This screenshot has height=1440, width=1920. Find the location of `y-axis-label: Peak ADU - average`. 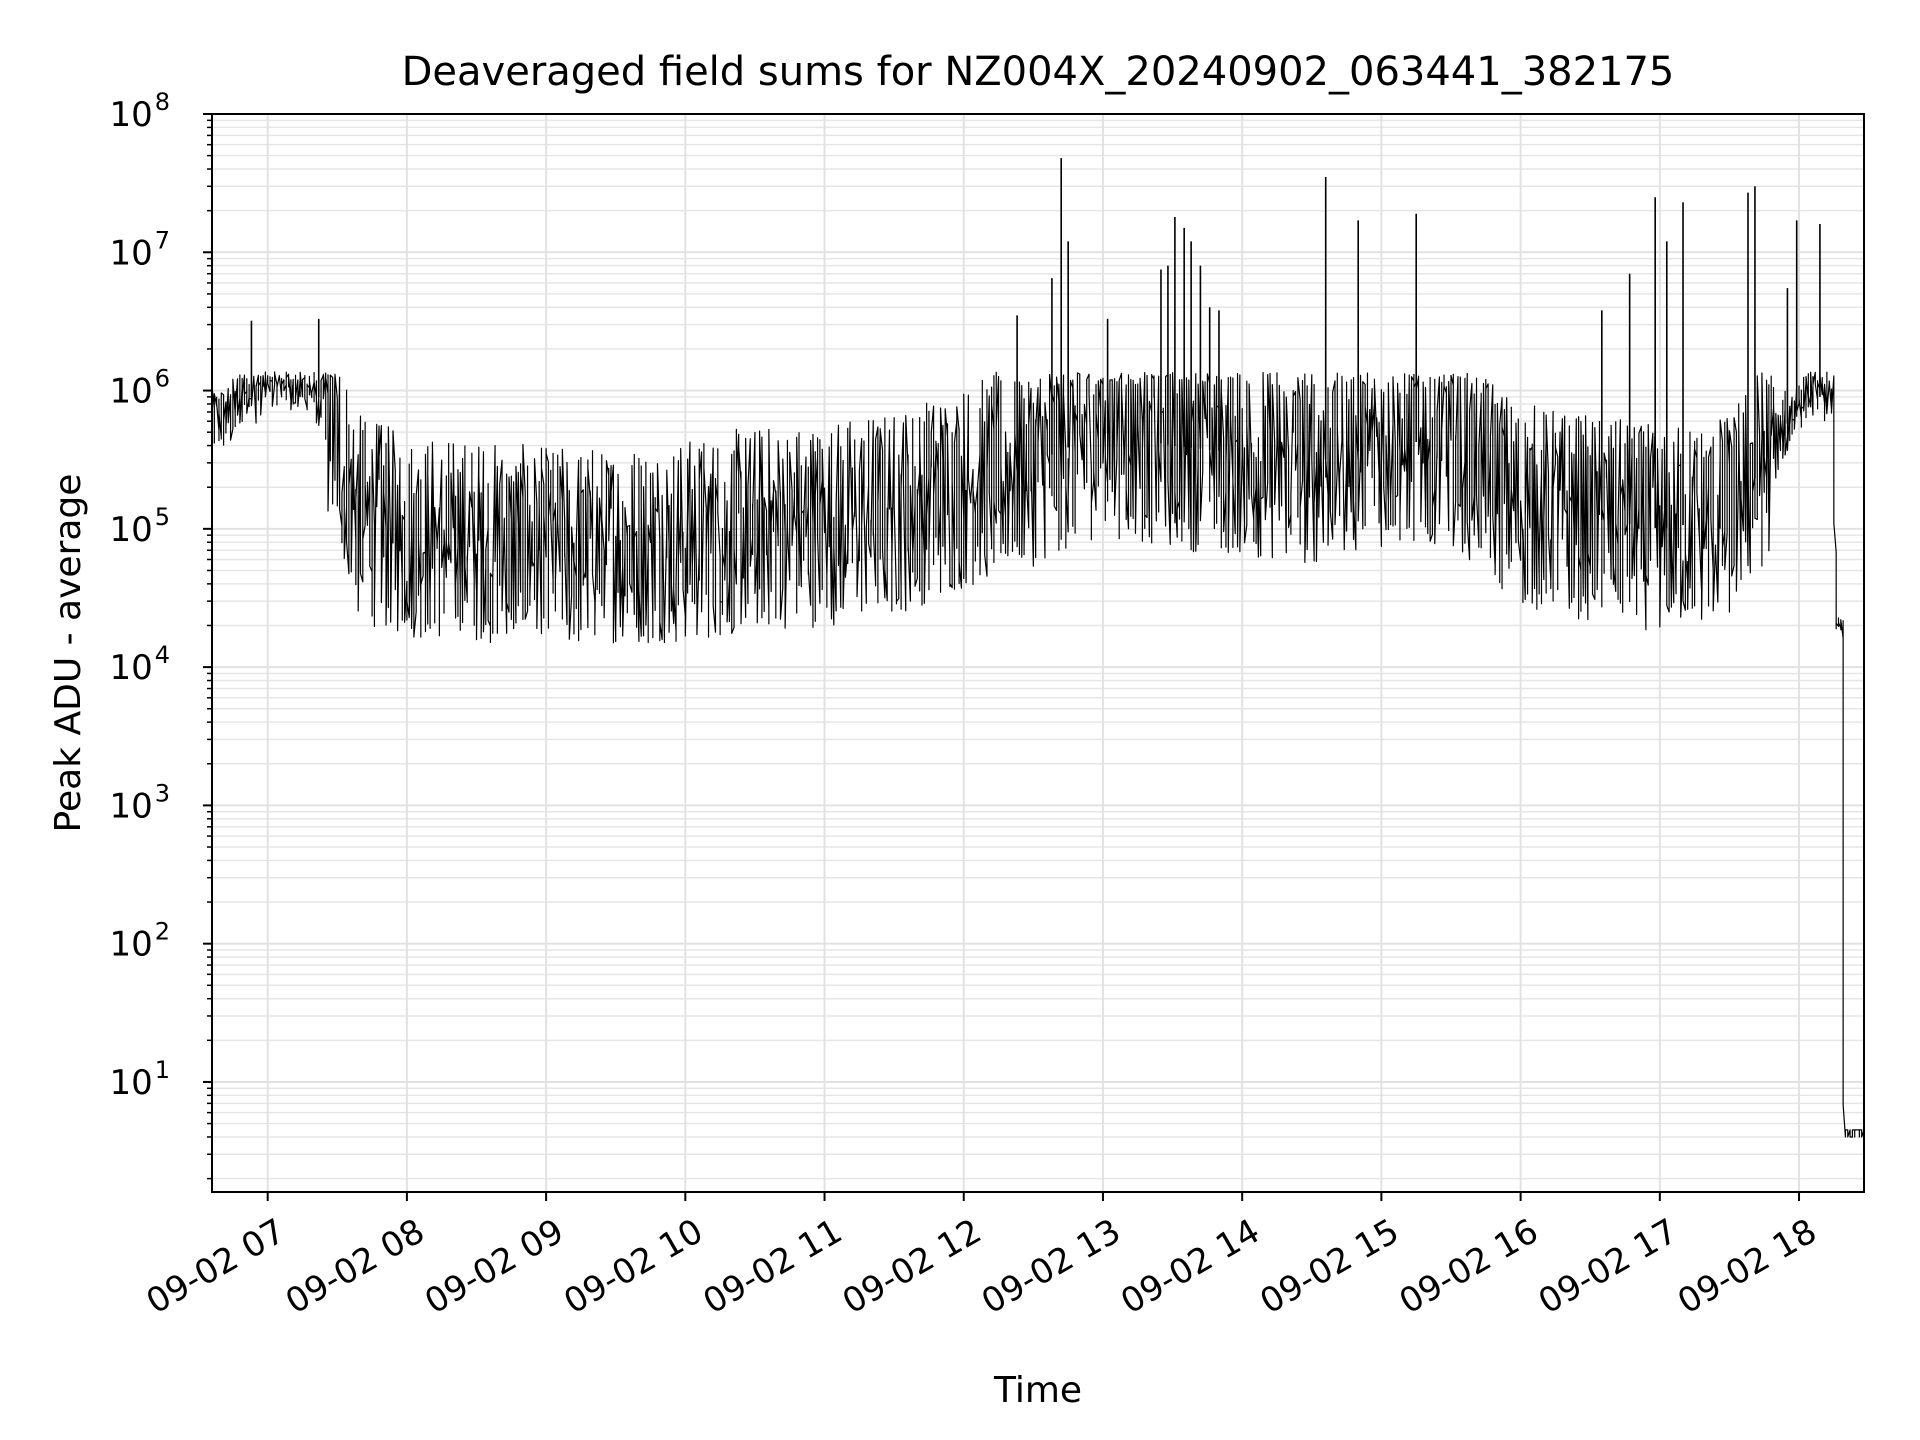

y-axis-label: Peak ADU - average is located at coordinates (68, 653).